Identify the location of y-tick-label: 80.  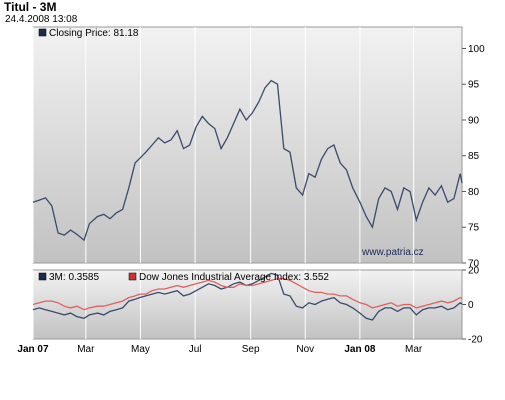
(474, 192).